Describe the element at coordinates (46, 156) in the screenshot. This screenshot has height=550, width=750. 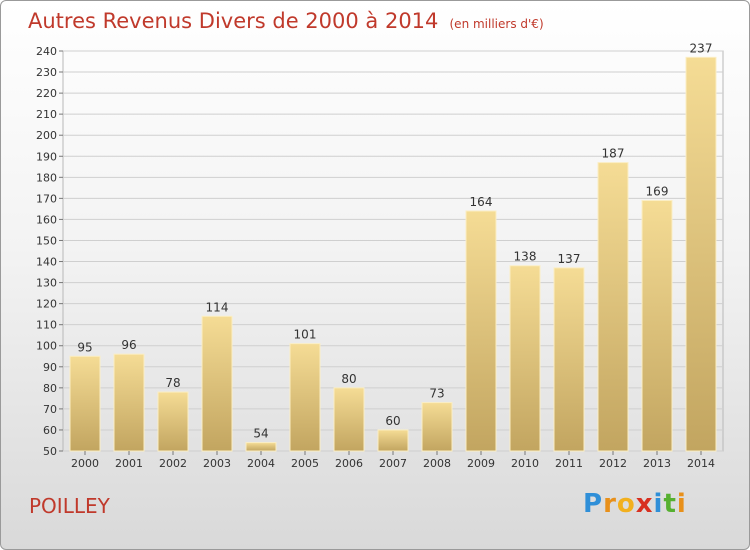
I see `y-tick-label: 190` at that location.